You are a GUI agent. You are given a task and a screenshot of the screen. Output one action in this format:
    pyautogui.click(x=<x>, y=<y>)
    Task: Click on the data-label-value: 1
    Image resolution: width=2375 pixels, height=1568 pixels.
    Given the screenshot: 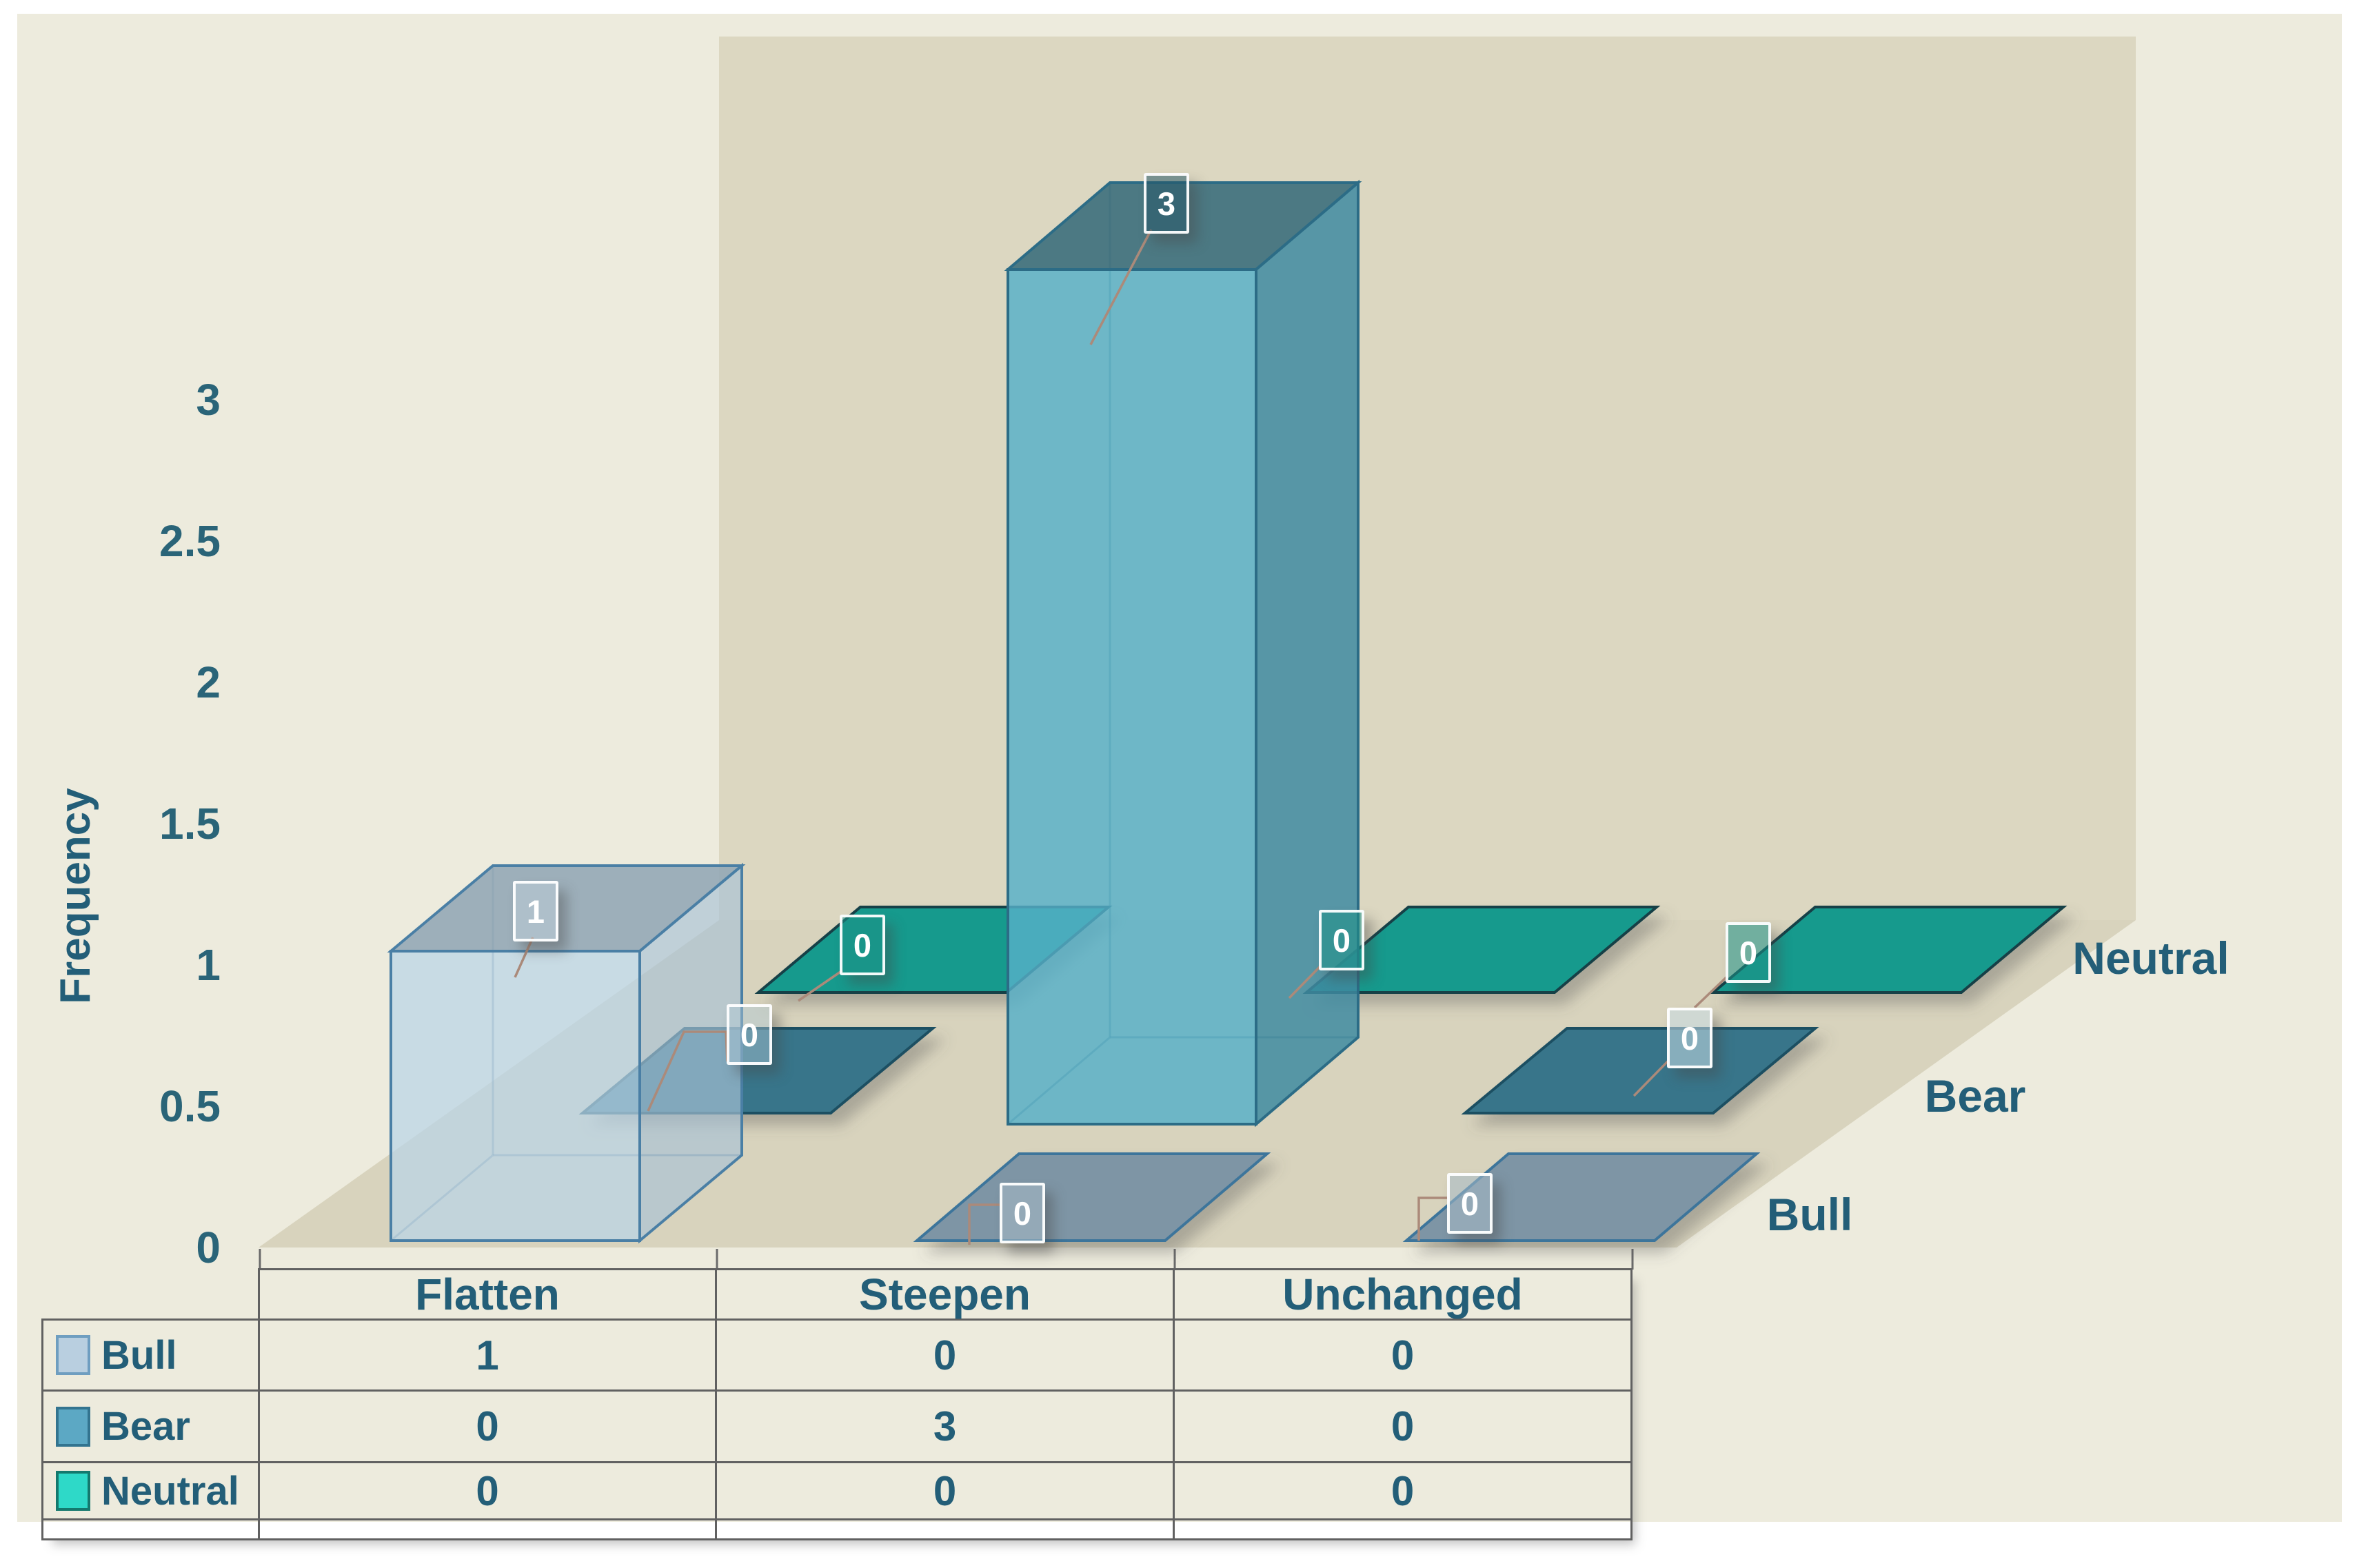 What is the action you would take?
    pyautogui.click(x=535, y=912)
    